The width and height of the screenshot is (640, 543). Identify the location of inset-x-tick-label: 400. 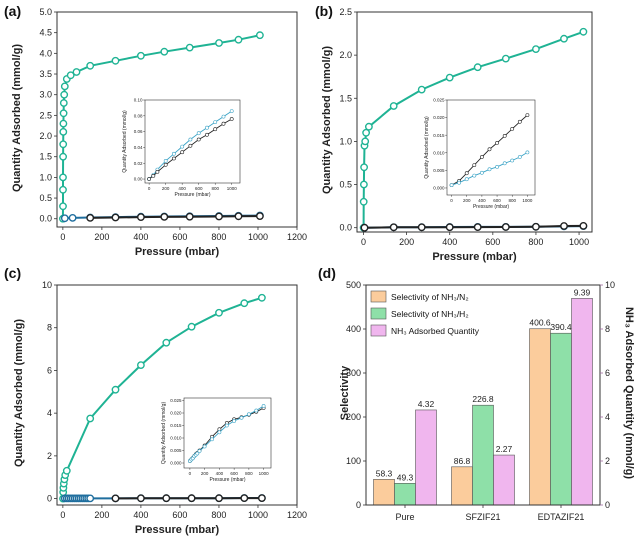
(482, 200).